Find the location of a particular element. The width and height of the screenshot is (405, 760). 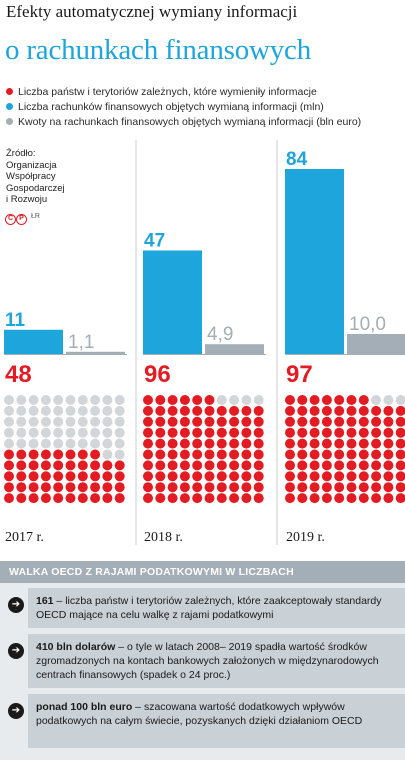

year-label: 2018 r. is located at coordinates (163, 537).